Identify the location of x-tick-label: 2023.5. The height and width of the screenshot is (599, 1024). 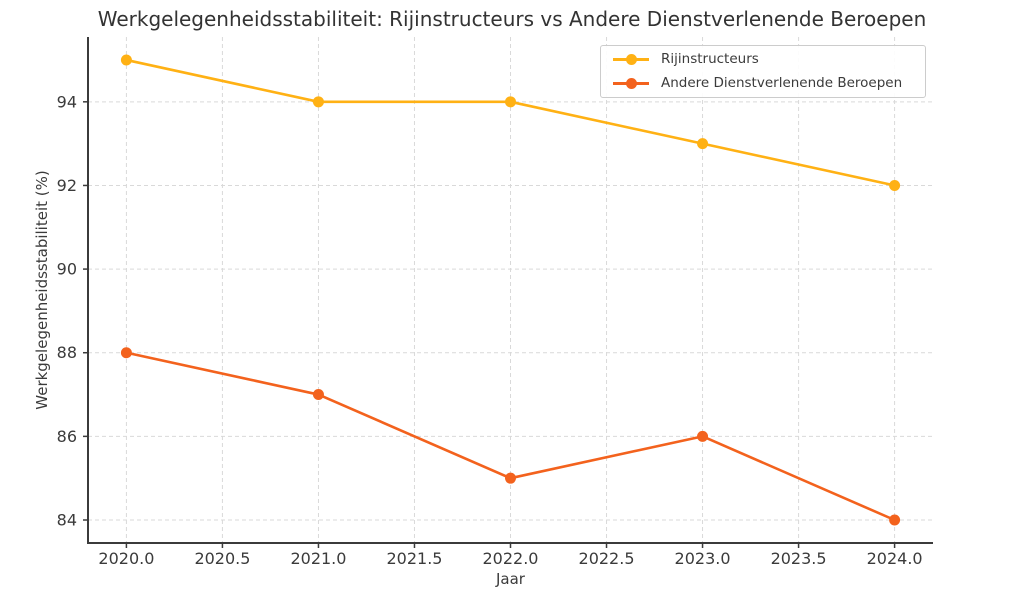
(799, 558).